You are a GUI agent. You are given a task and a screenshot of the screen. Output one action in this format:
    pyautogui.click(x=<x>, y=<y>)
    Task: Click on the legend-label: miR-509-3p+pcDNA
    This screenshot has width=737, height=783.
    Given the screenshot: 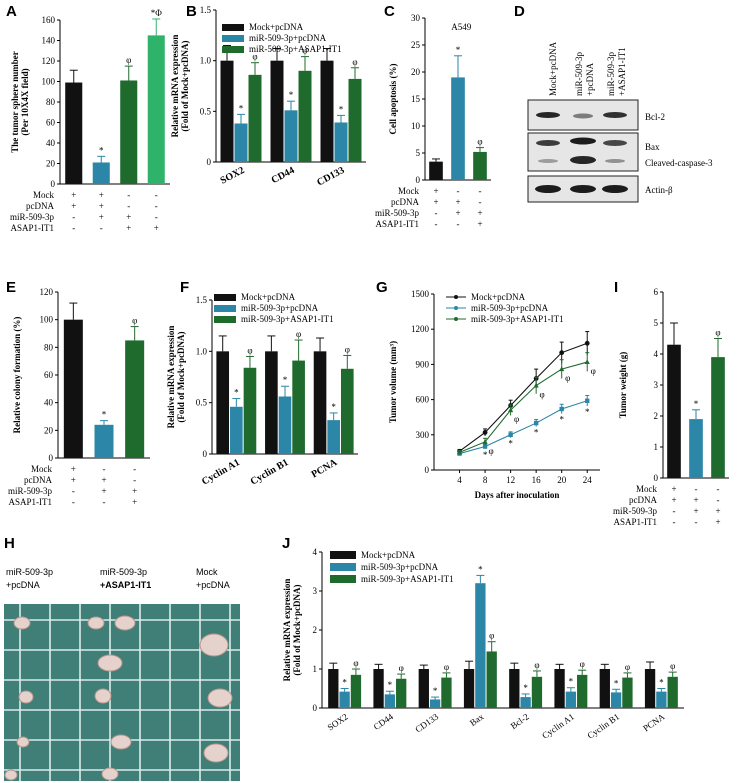 What is the action you would take?
    pyautogui.click(x=510, y=308)
    